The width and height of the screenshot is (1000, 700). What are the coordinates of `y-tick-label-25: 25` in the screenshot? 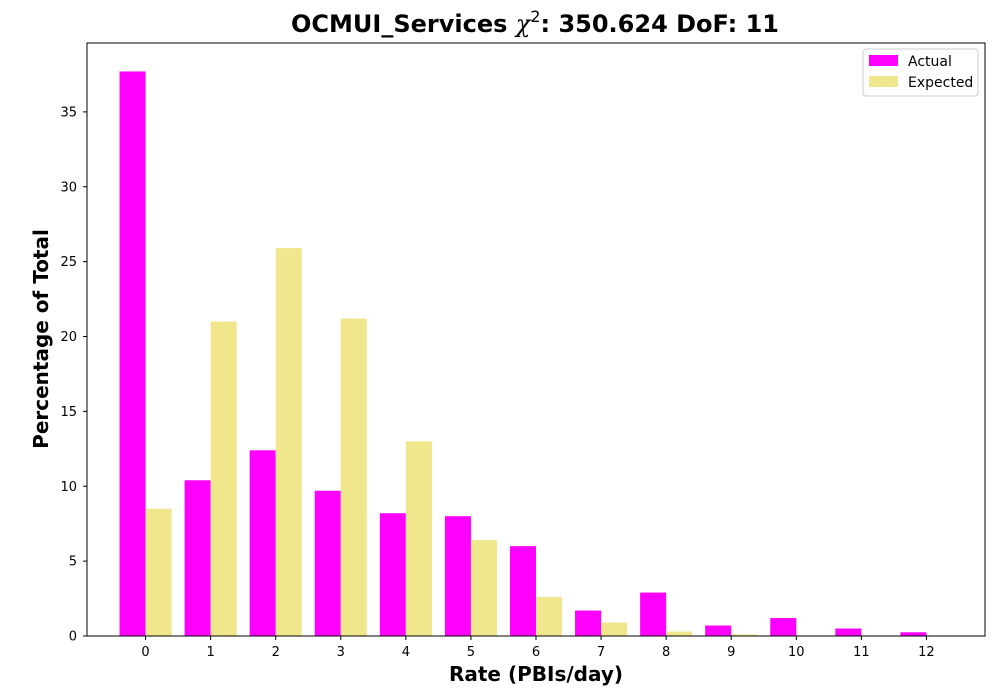 It's located at (68, 262).